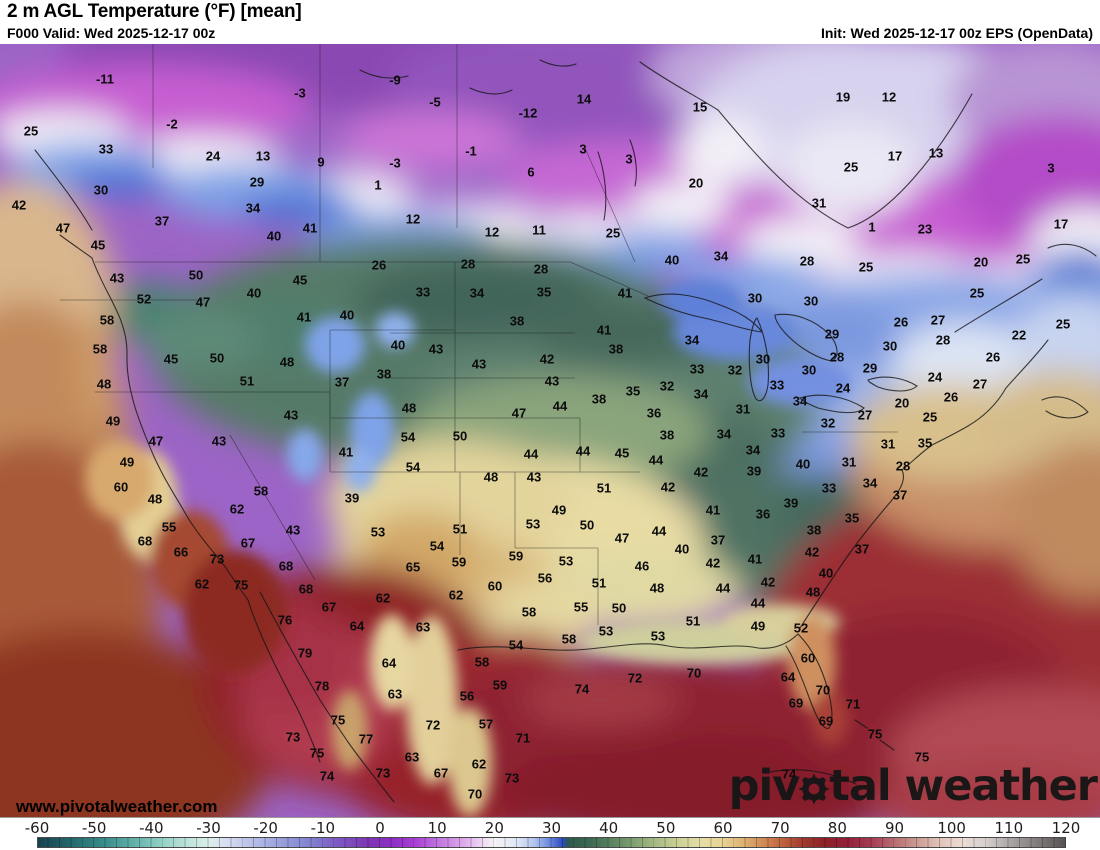  What do you see at coordinates (117, 806) in the screenshot?
I see `watermark: www.pivotalweather.com` at bounding box center [117, 806].